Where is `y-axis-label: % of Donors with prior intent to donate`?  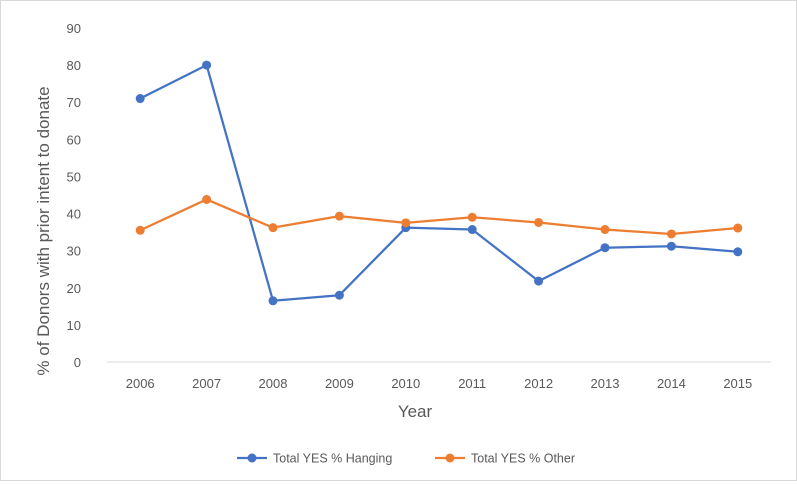 y-axis-label: % of Donors with prior intent to donate is located at coordinates (43, 230).